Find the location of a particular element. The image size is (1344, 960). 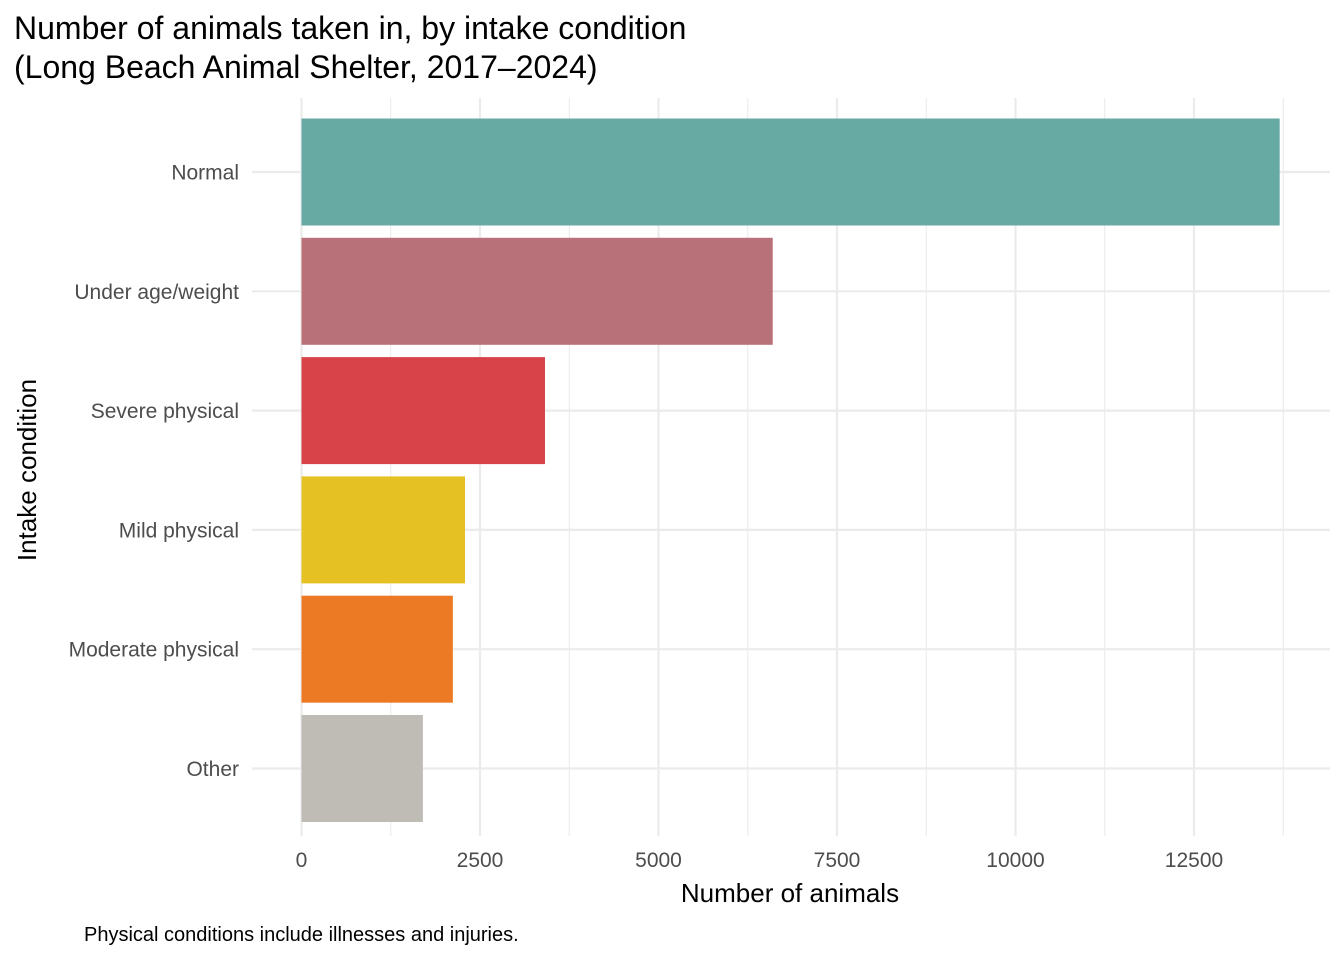

x-tick-label: 7500 is located at coordinates (837, 860).